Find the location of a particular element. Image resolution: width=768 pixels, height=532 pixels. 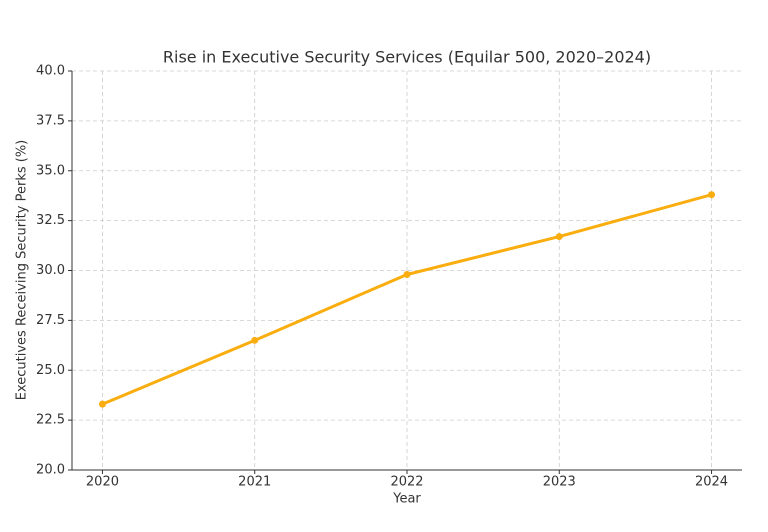

y-tick-label: 40.0 is located at coordinates (50, 71).